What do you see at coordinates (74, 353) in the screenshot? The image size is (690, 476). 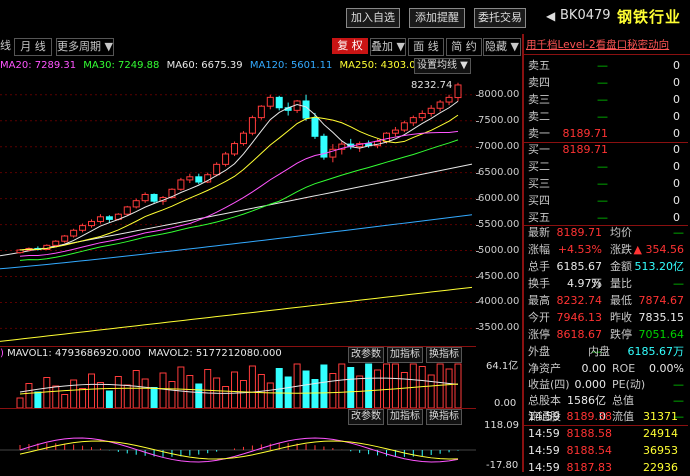 I see `mavol1-label: MAVOL1: 4793686920.000` at bounding box center [74, 353].